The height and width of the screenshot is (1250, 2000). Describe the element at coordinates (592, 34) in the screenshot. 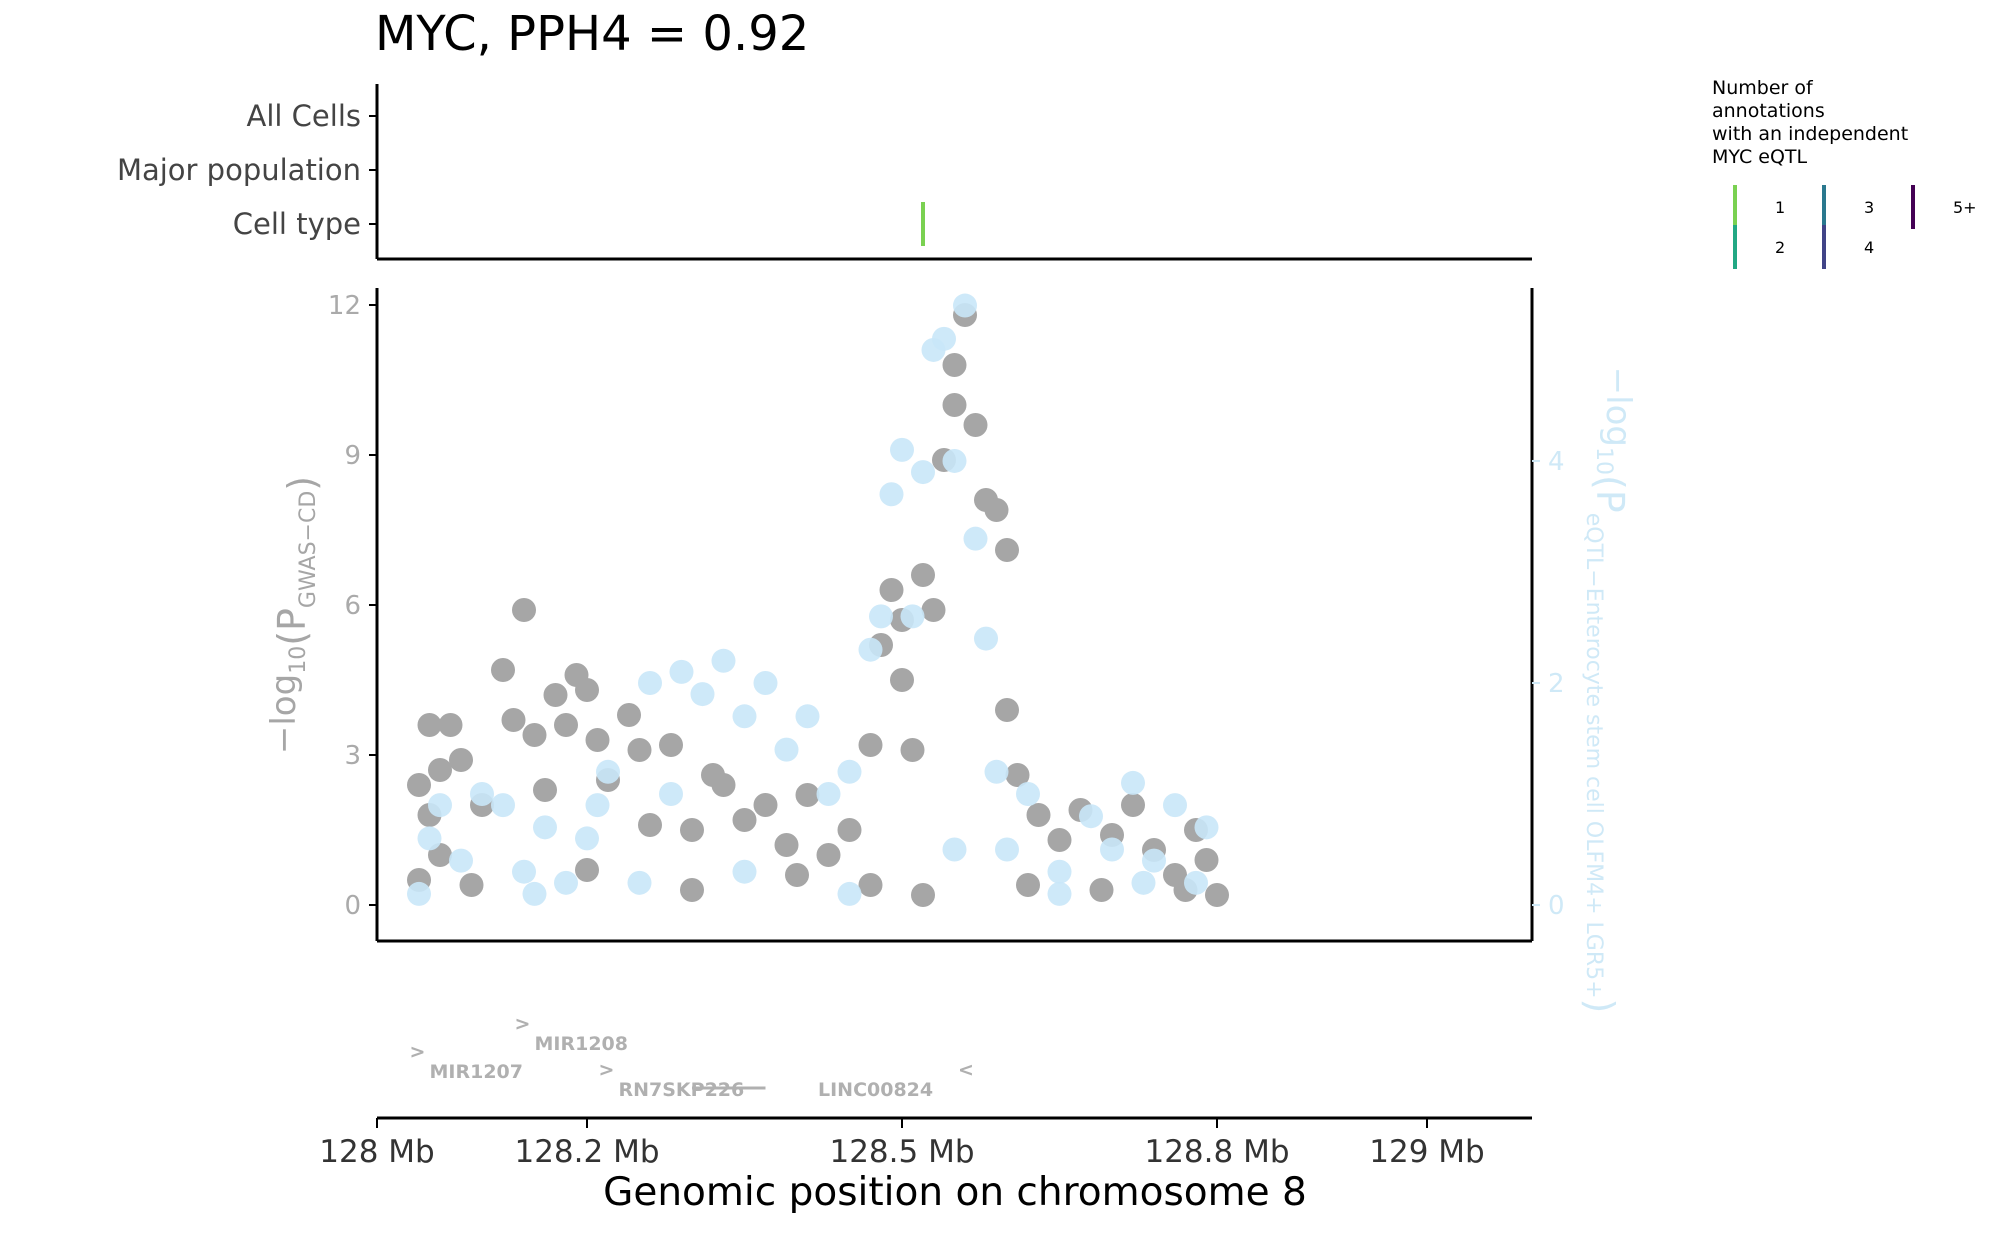

I see `chart-title: MYC, PPH4 = 0.92` at that location.